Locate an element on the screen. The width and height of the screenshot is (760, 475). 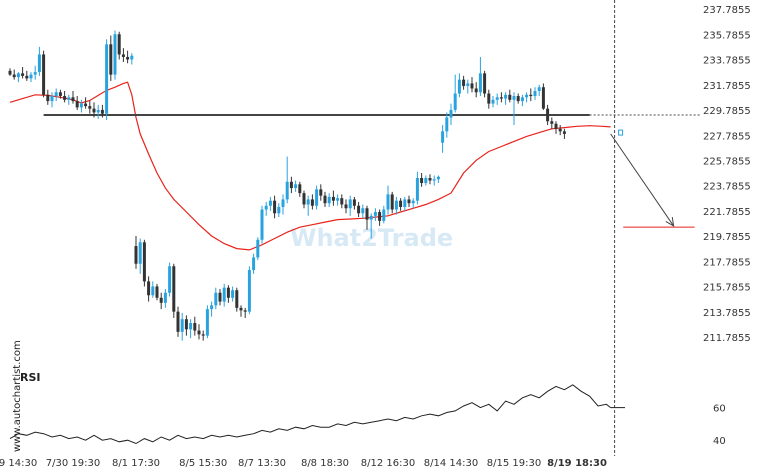
time-tick-label: 7/30 19:30 is located at coordinates (73, 463).